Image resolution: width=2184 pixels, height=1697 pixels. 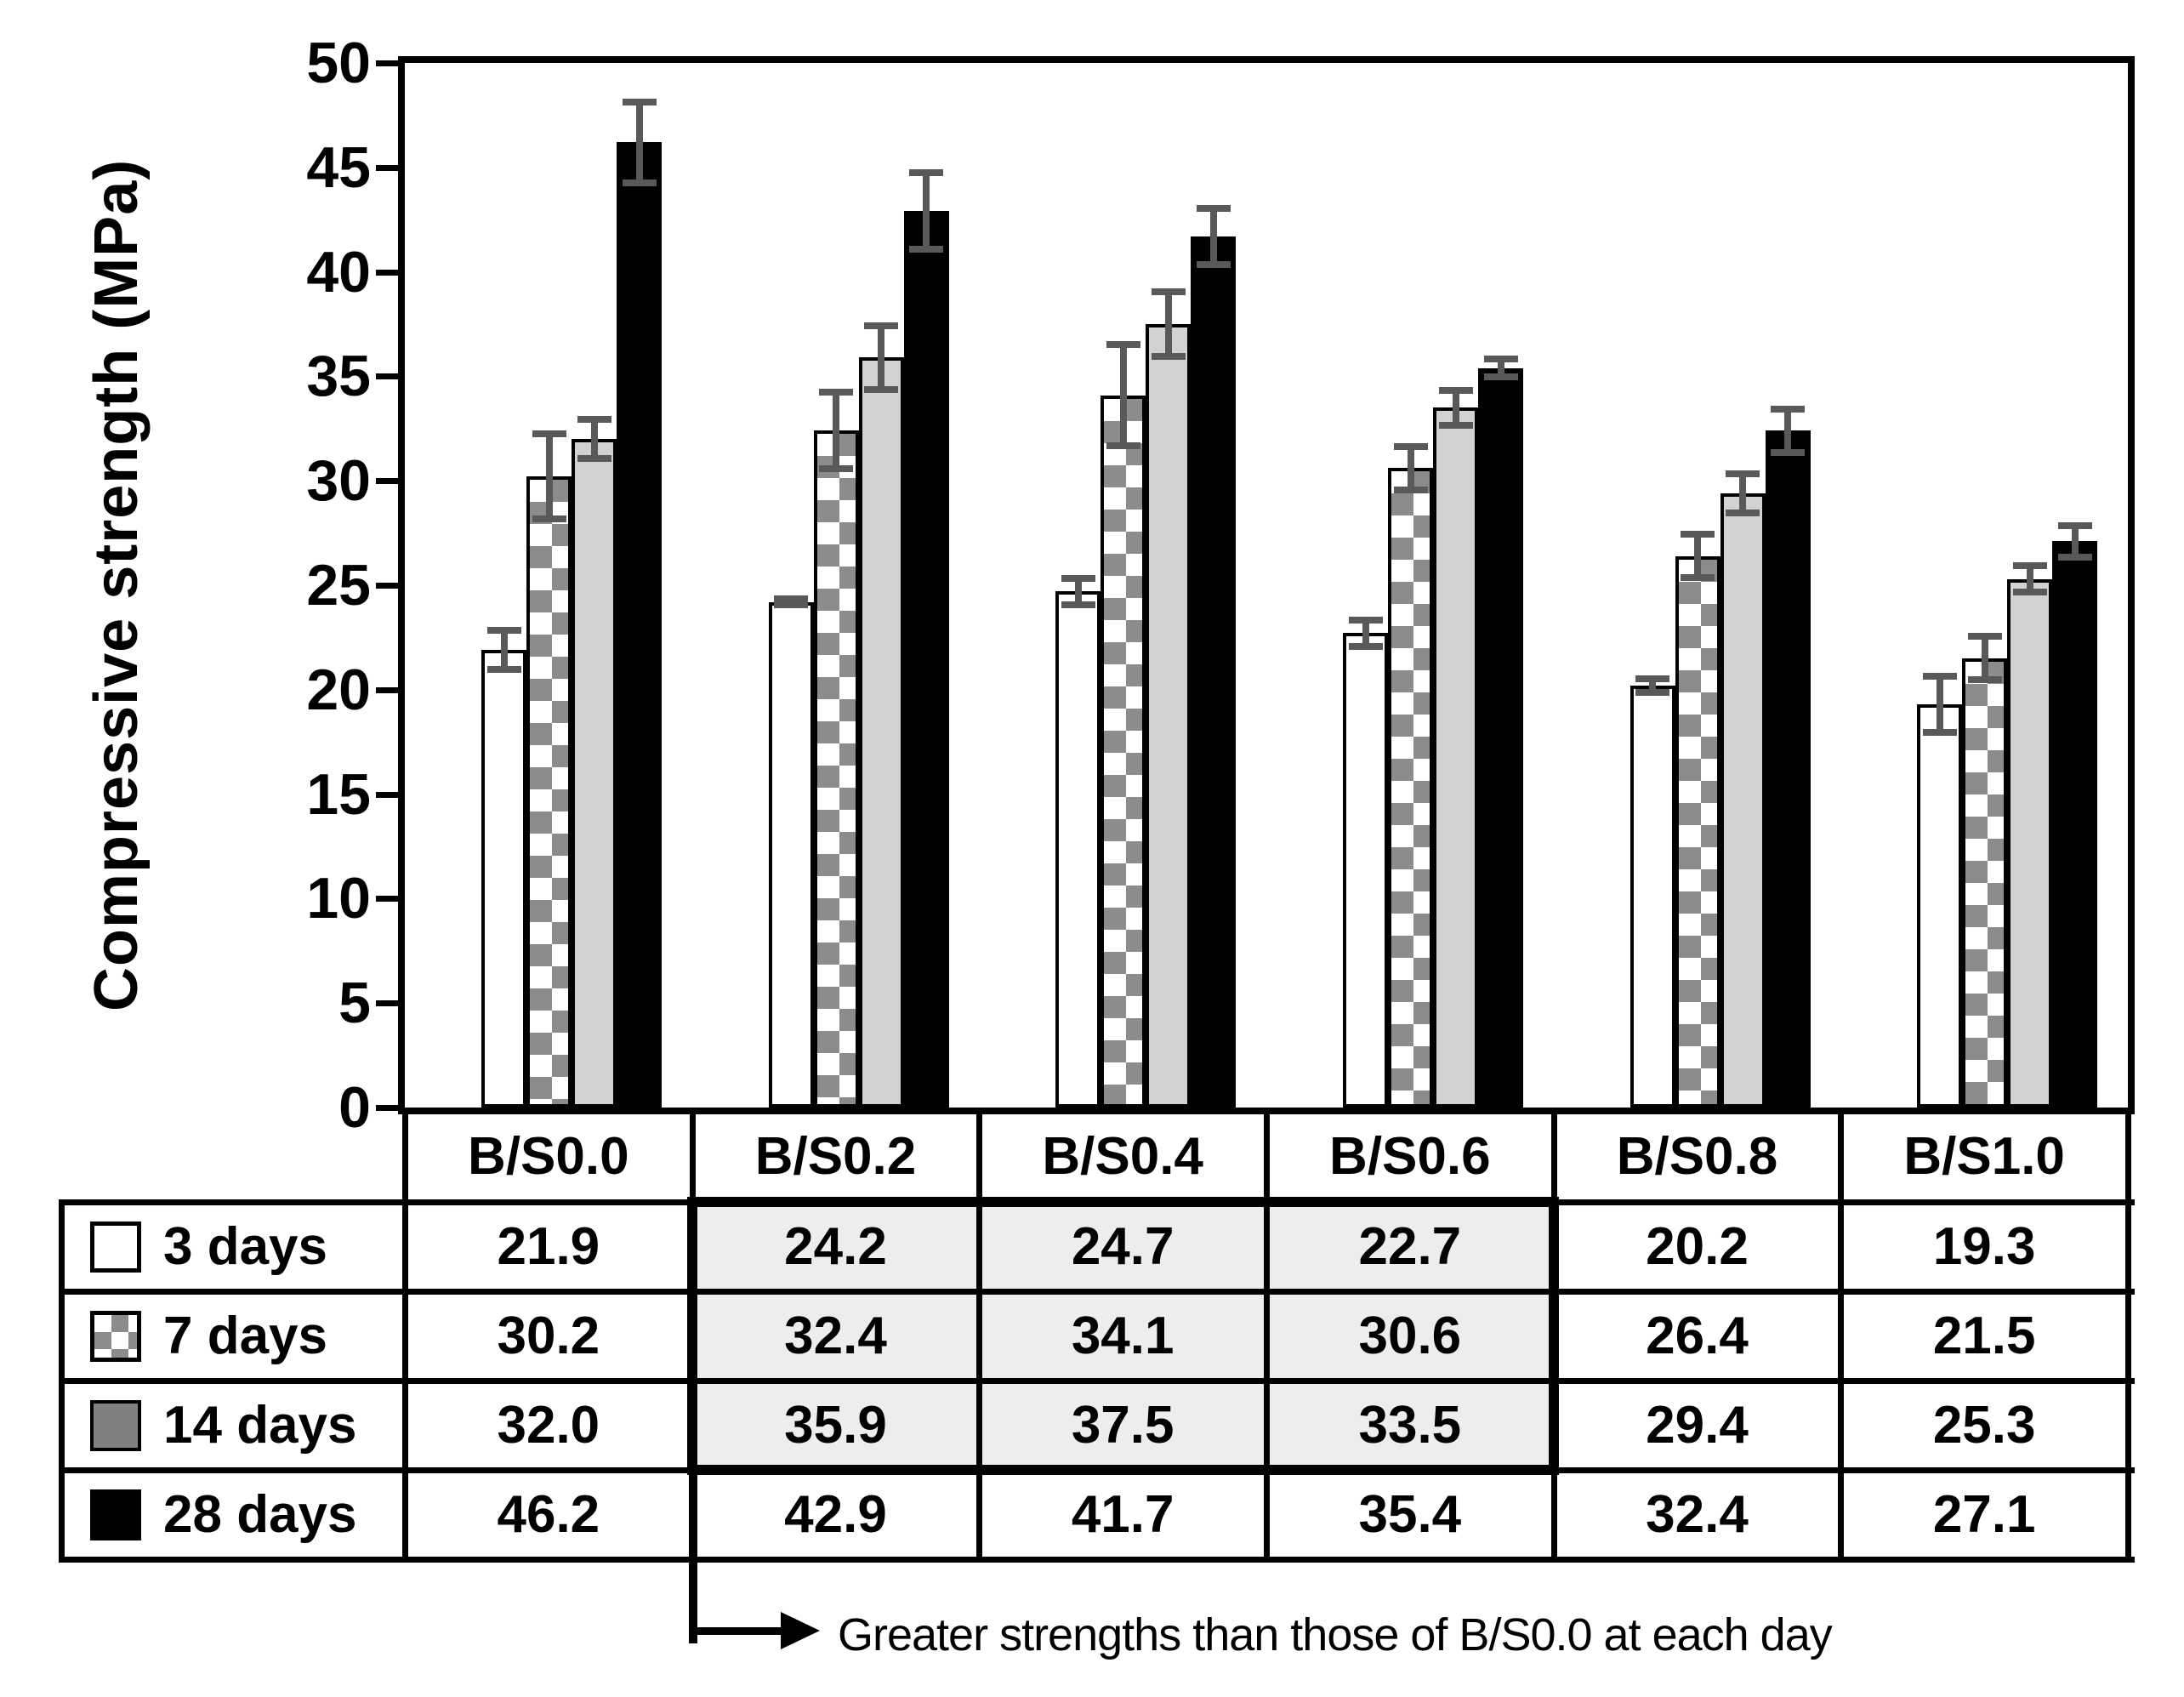 What do you see at coordinates (1122, 1336) in the screenshot?
I see `highlight-box` at bounding box center [1122, 1336].